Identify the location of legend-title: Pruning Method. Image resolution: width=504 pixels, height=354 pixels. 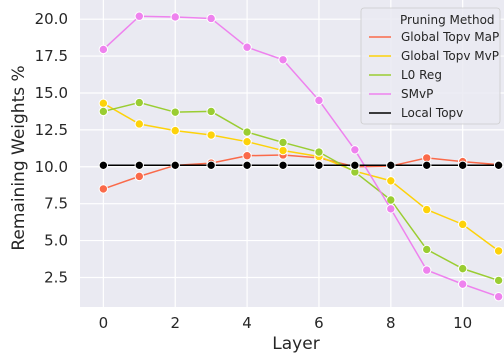
(447, 20).